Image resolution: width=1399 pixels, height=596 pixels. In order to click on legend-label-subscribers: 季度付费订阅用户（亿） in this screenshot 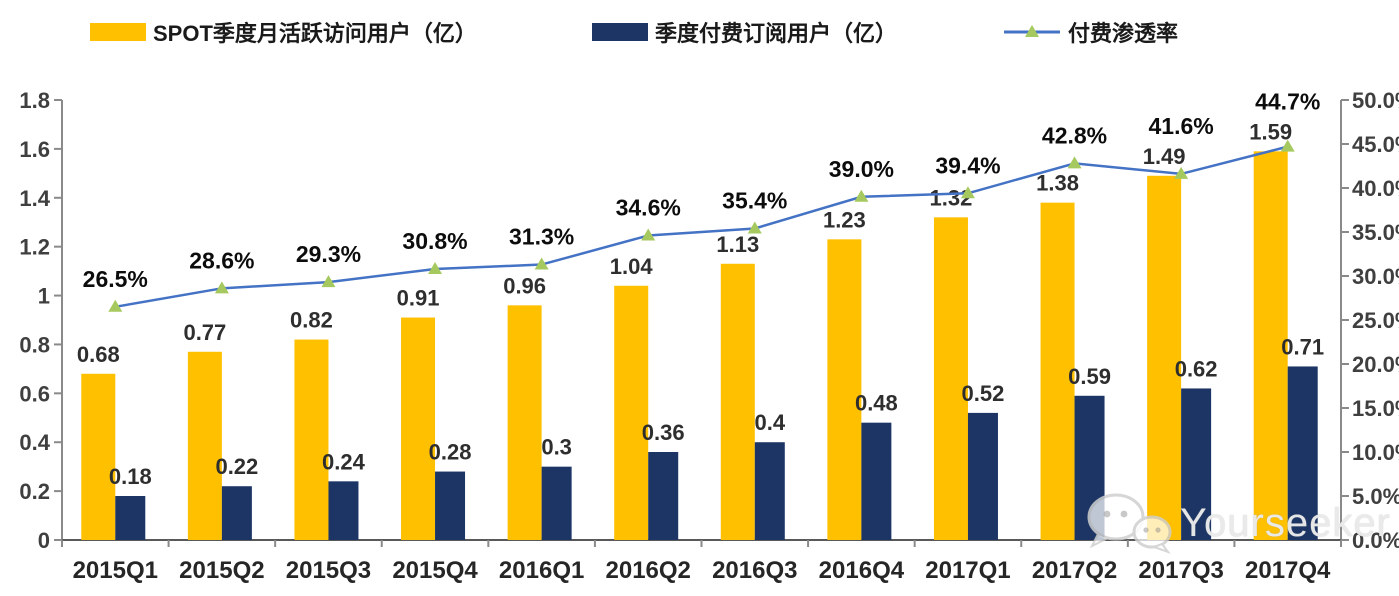, I will do `click(776, 33)`.